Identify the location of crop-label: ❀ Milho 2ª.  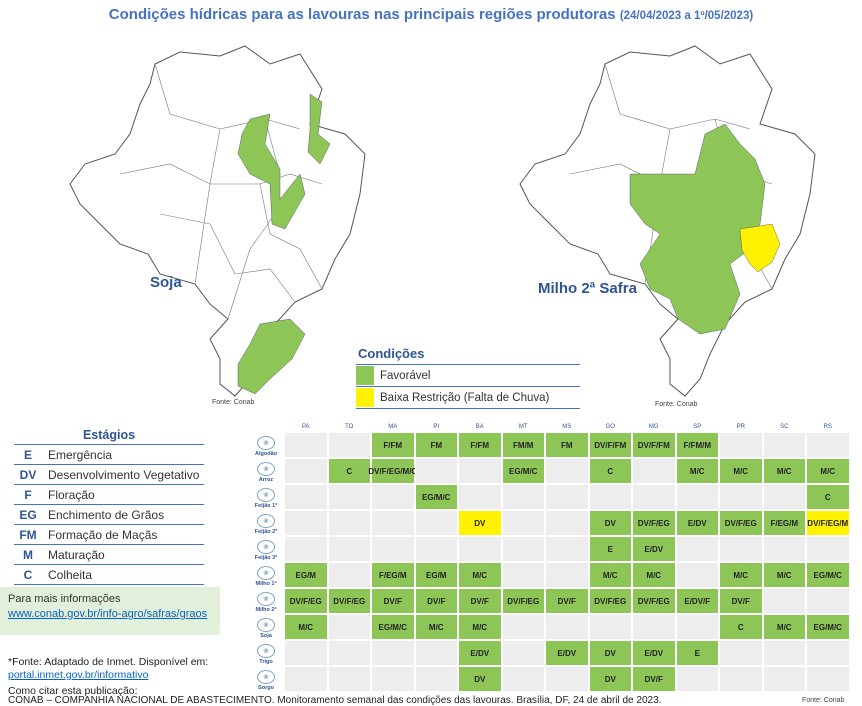
(266, 602).